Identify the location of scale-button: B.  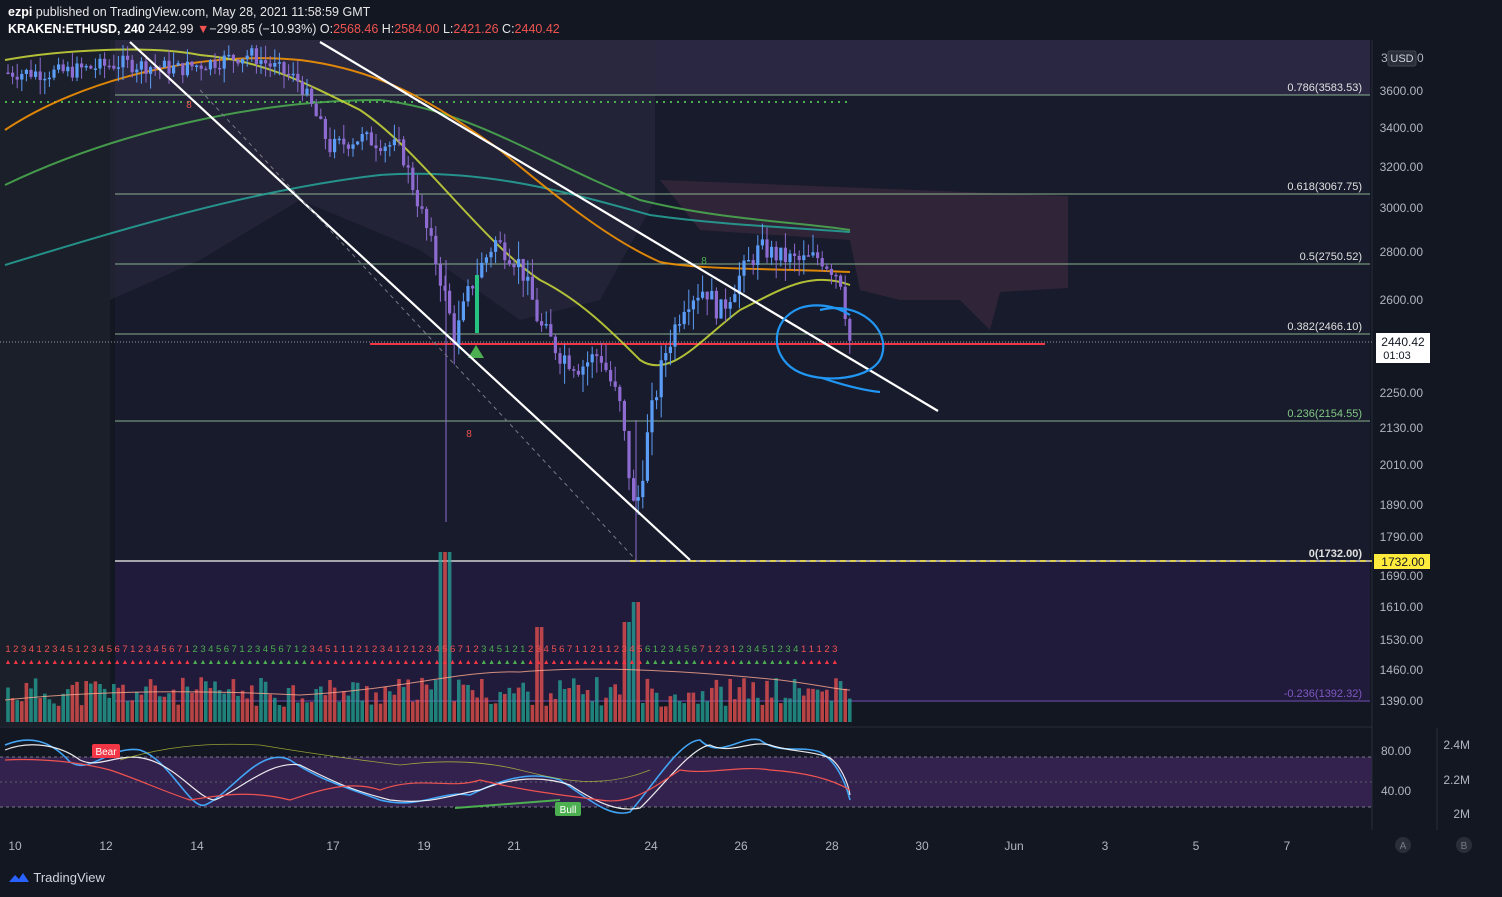
(1464, 845).